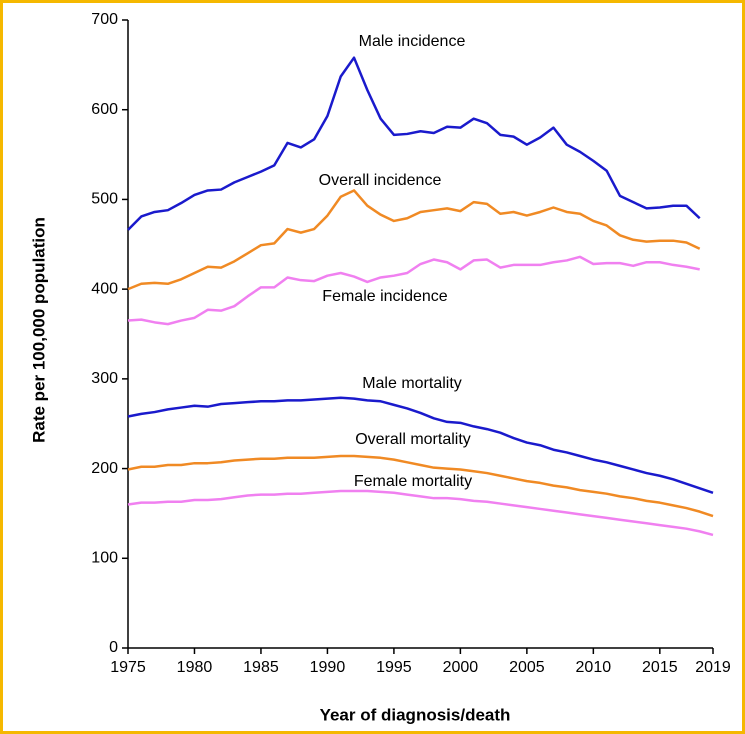 The width and height of the screenshot is (745, 734). Describe the element at coordinates (412, 41) in the screenshot. I see `series-label: Male incidence` at that location.